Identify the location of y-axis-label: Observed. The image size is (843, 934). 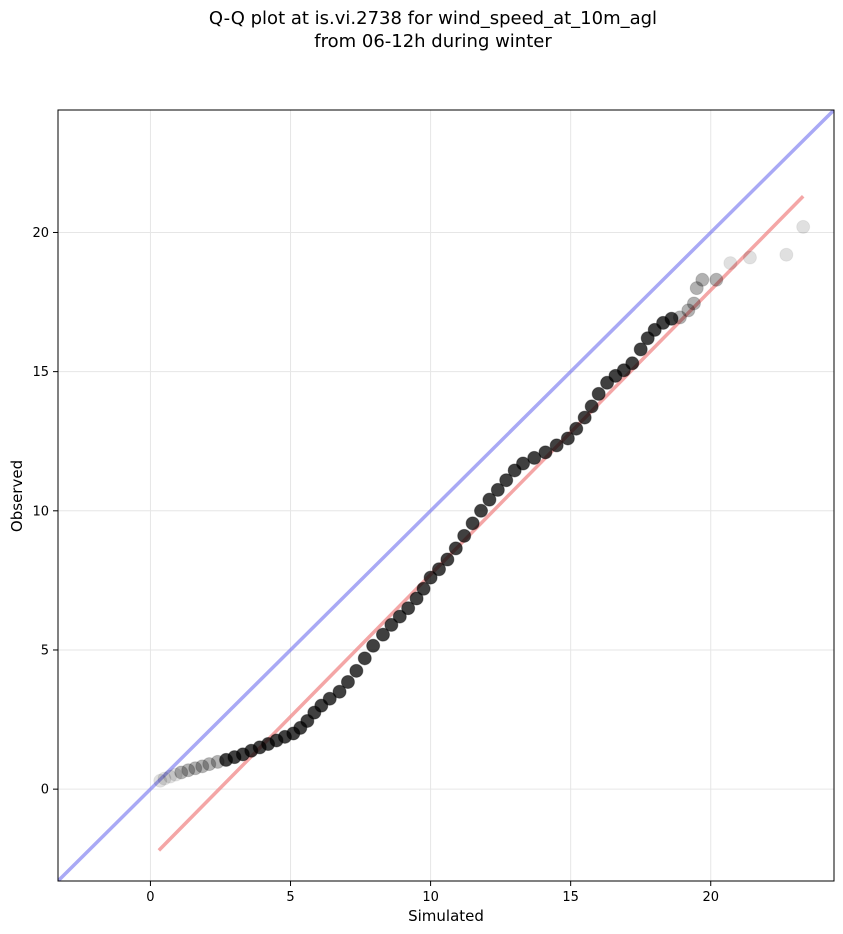
(17, 496).